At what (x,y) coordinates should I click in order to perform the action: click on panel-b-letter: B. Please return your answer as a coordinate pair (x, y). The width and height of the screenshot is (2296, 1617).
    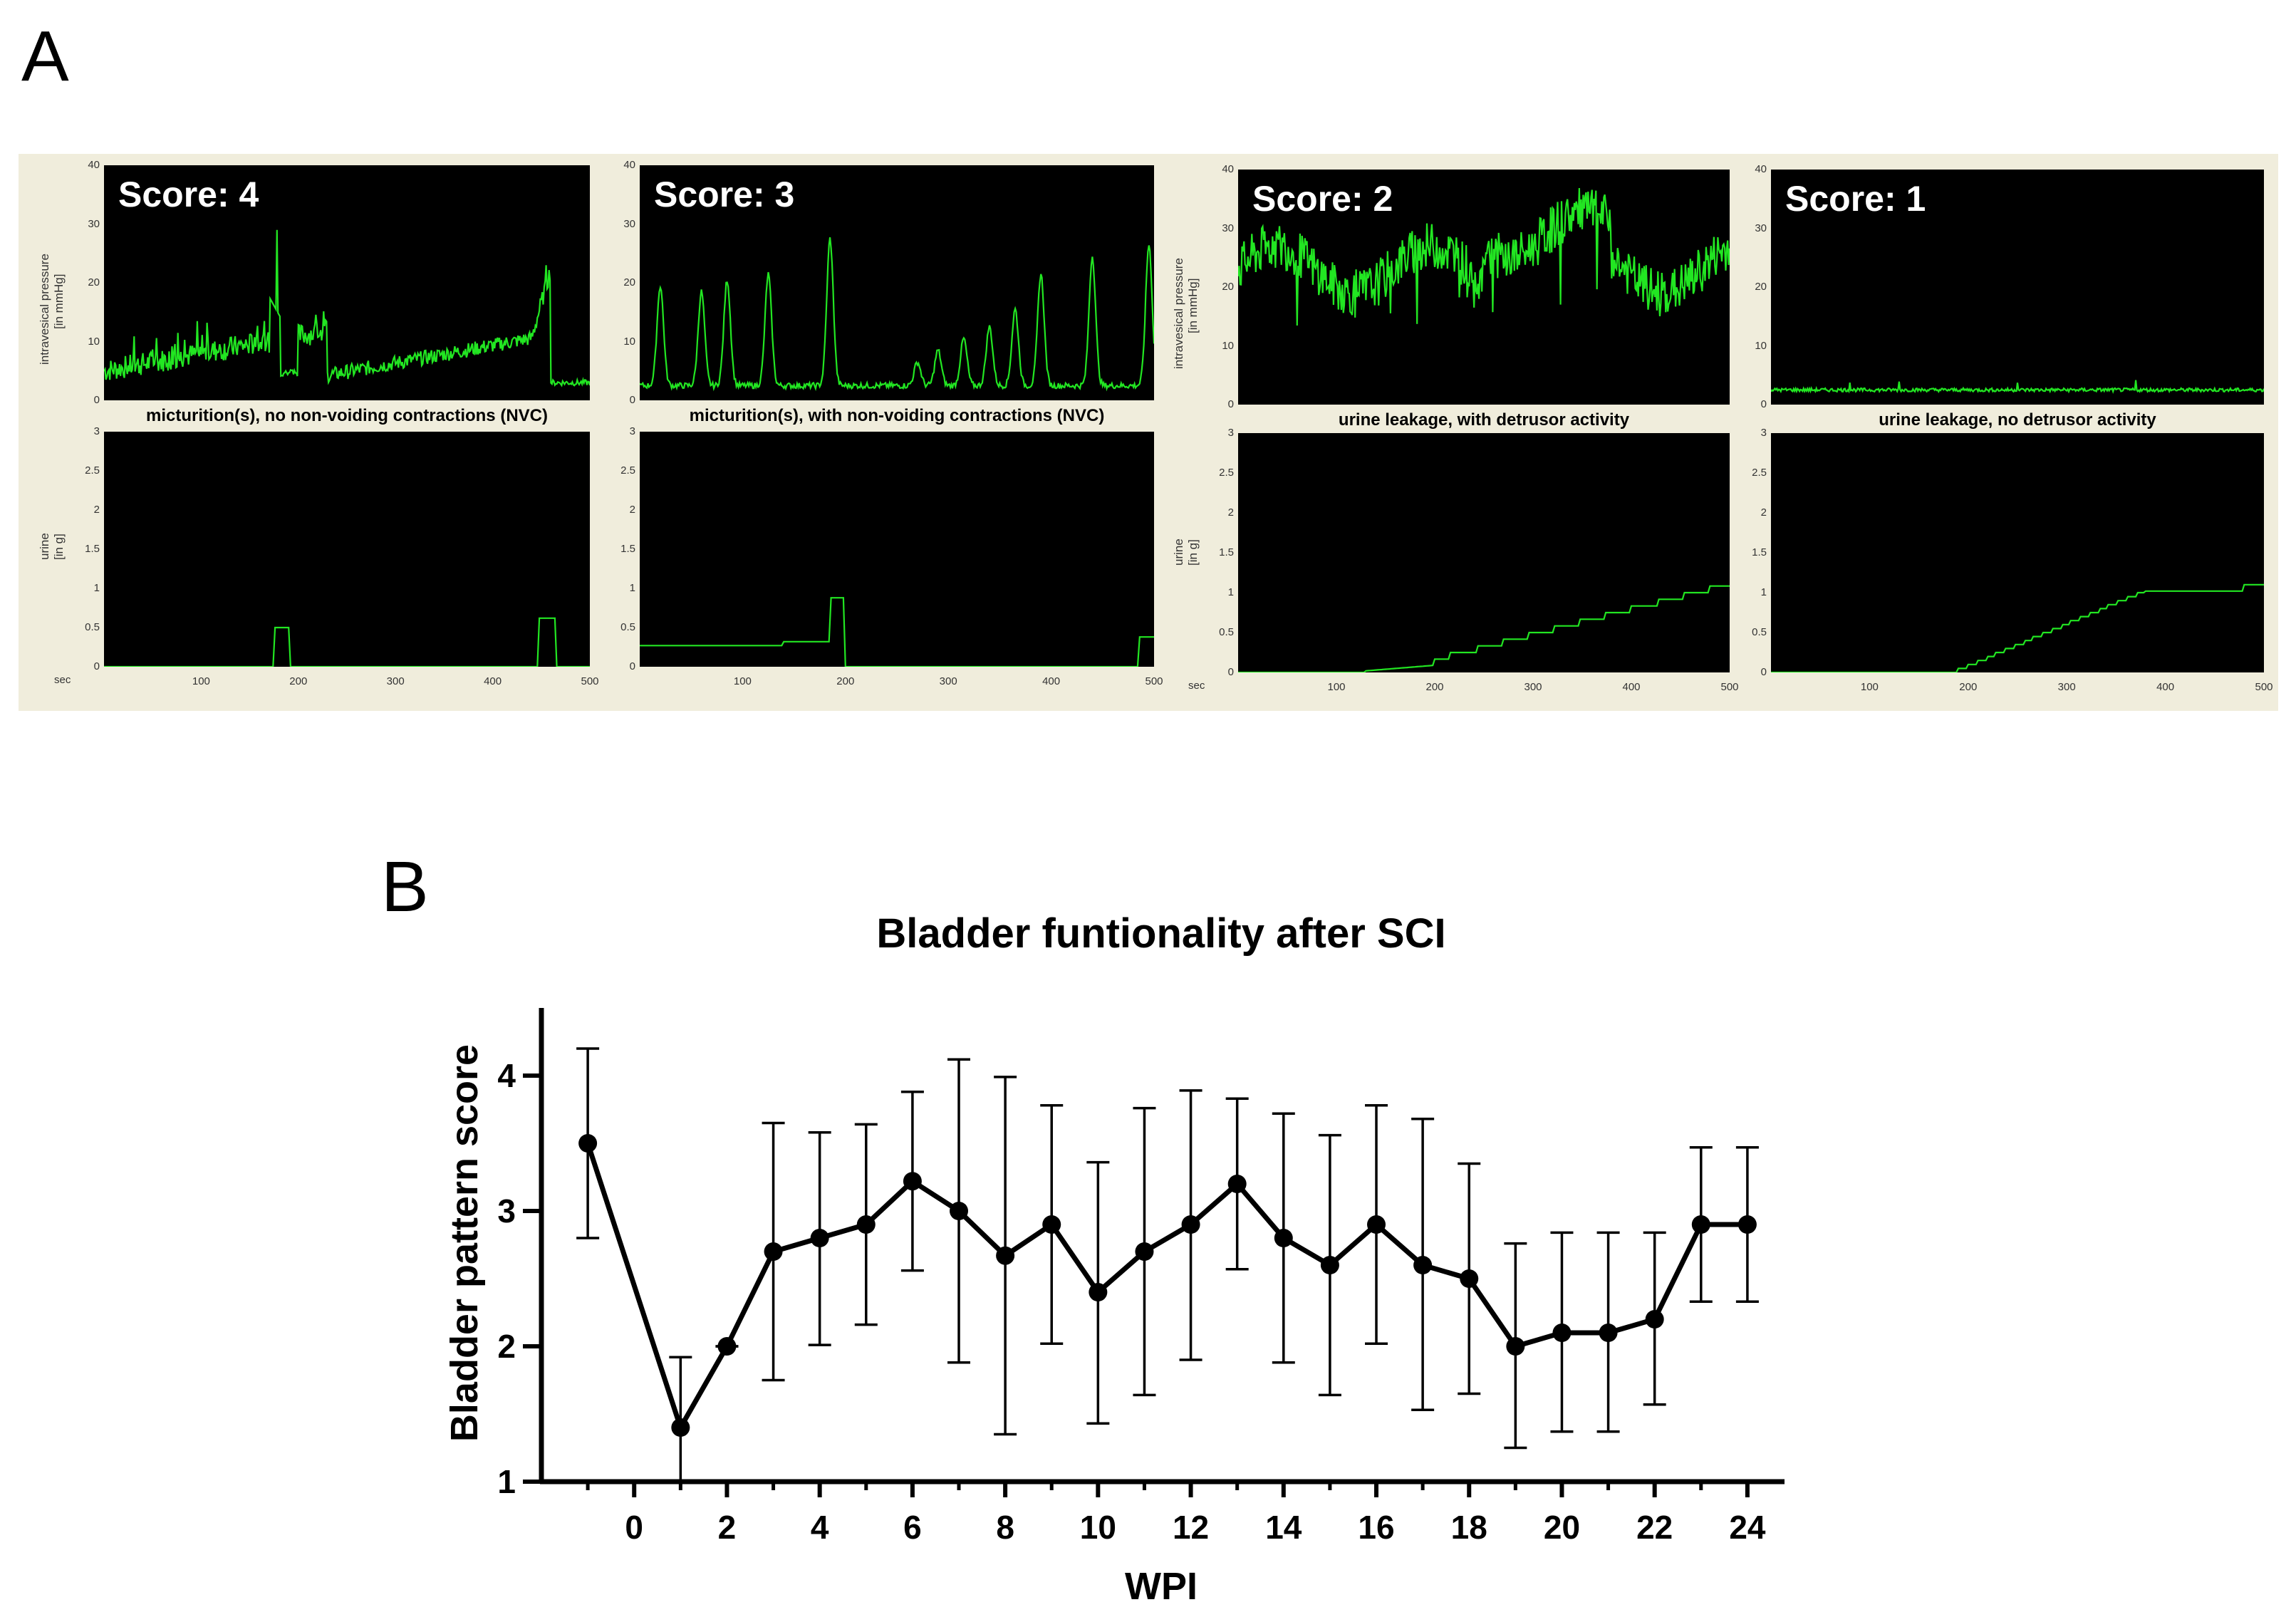
    Looking at the image, I should click on (405, 887).